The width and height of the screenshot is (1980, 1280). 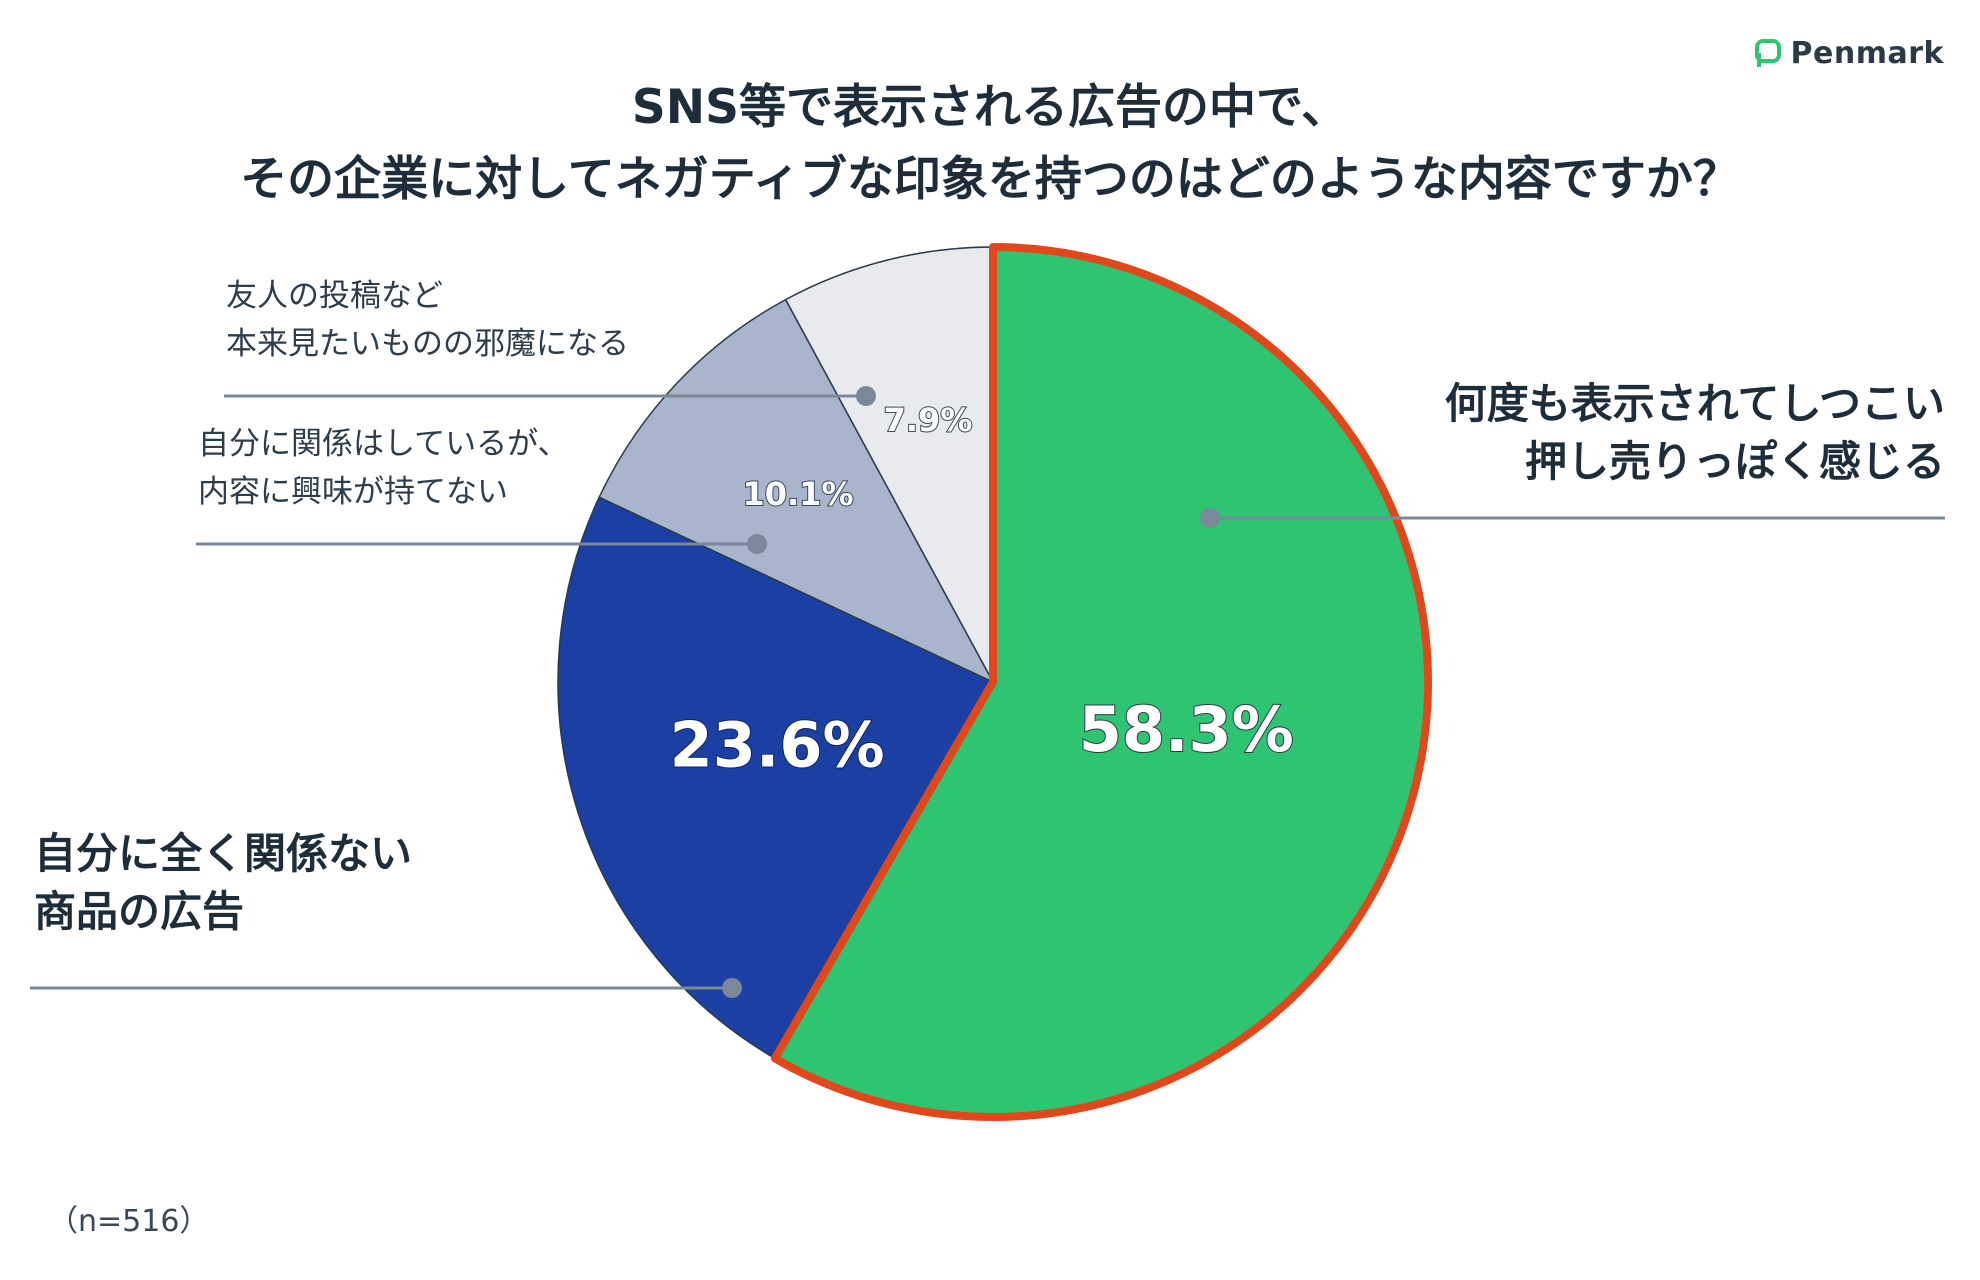 What do you see at coordinates (139, 911) in the screenshot?
I see `slice-2-category-label-line-2: 商品の広告` at bounding box center [139, 911].